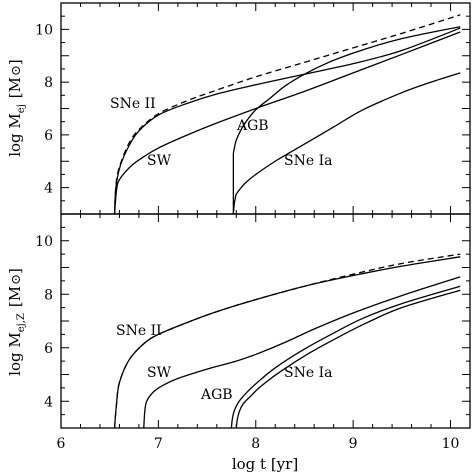 This screenshot has width=474, height=476. Describe the element at coordinates (16, 279) in the screenshot. I see `bottom-ylabel-sun: ⊙` at that location.